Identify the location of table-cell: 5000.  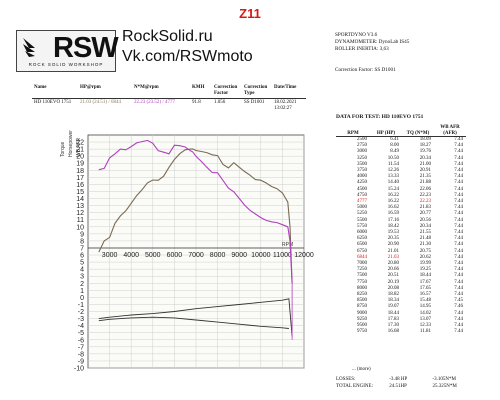
(362, 208).